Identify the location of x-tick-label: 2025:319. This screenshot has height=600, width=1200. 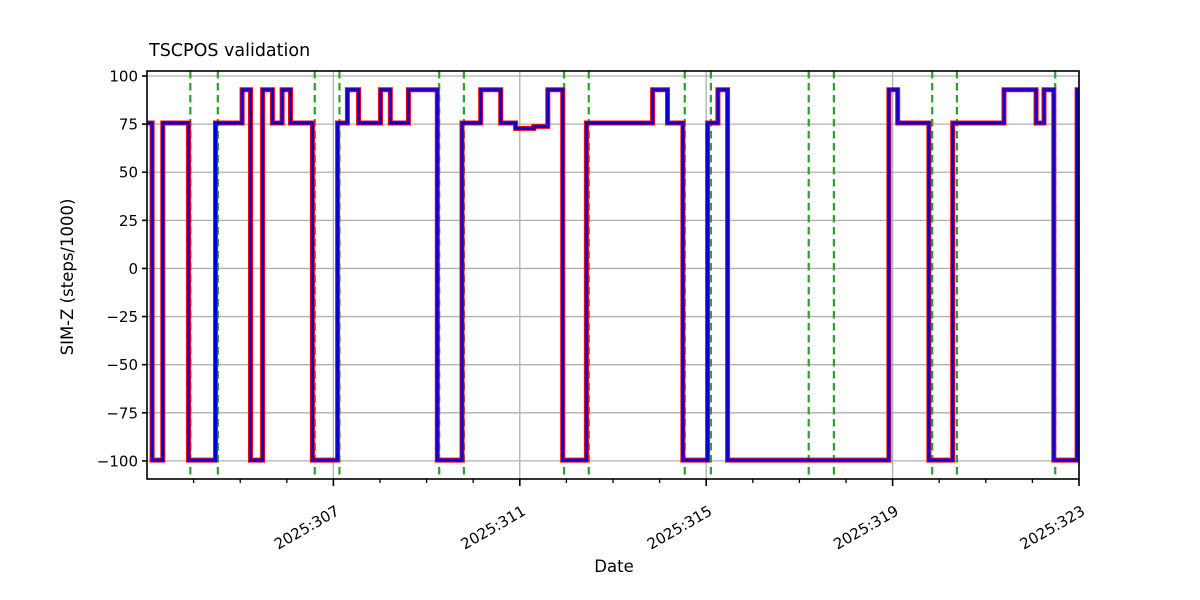
(865, 528).